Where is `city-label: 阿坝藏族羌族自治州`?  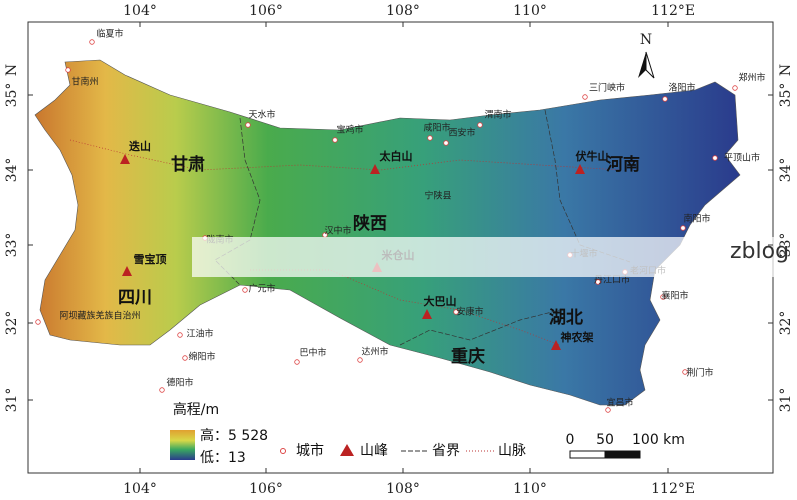
city-label: 阿坝藏族羌族自治州 is located at coordinates (99, 316).